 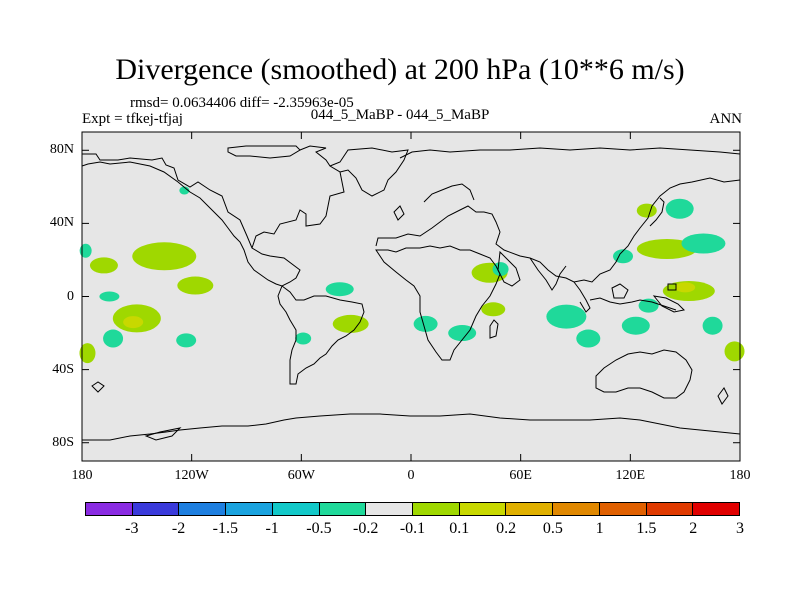 I want to click on colorbar-label: 3, so click(x=740, y=528).